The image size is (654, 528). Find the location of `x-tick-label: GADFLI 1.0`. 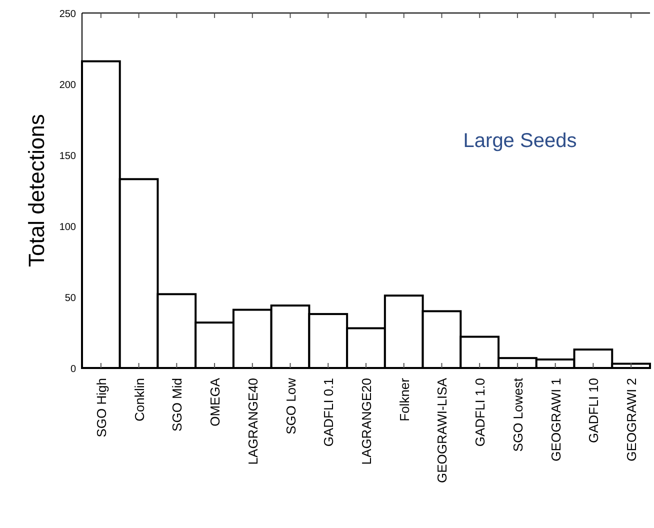

x-tick-label: GADFLI 1.0 is located at coordinates (480, 412).